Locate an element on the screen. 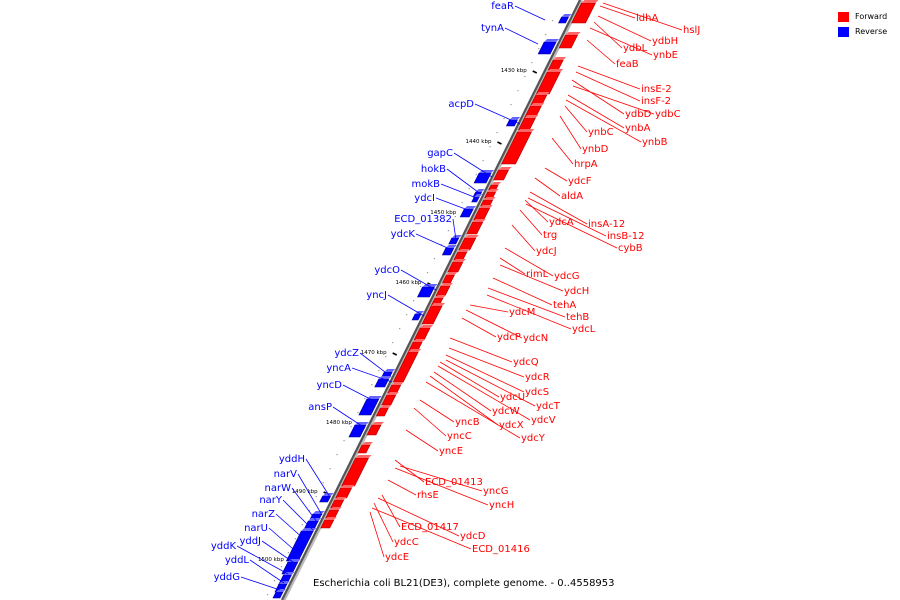 This screenshot has width=900, height=600. forward-gene-label: ydcR is located at coordinates (499, 365).